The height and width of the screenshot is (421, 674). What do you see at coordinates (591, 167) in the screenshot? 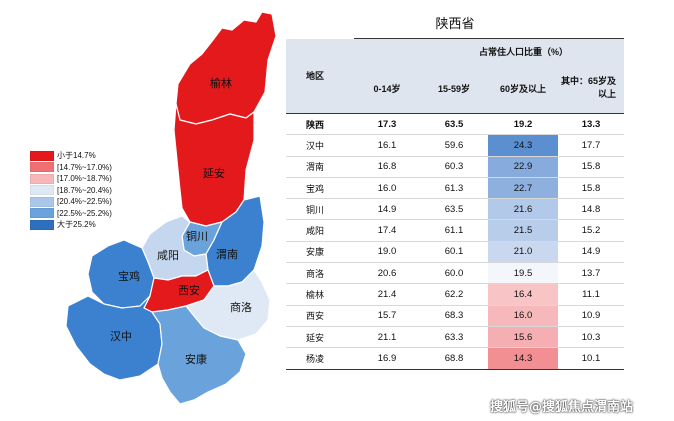
I see `cell-65plus: 15.8` at bounding box center [591, 167].